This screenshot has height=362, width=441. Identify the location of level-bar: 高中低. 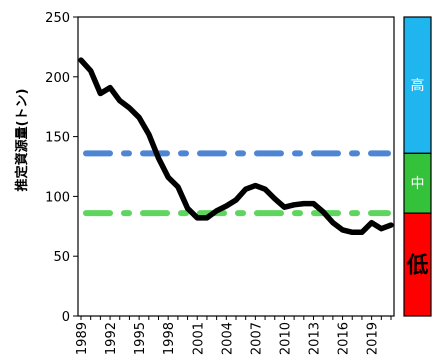
(417, 166).